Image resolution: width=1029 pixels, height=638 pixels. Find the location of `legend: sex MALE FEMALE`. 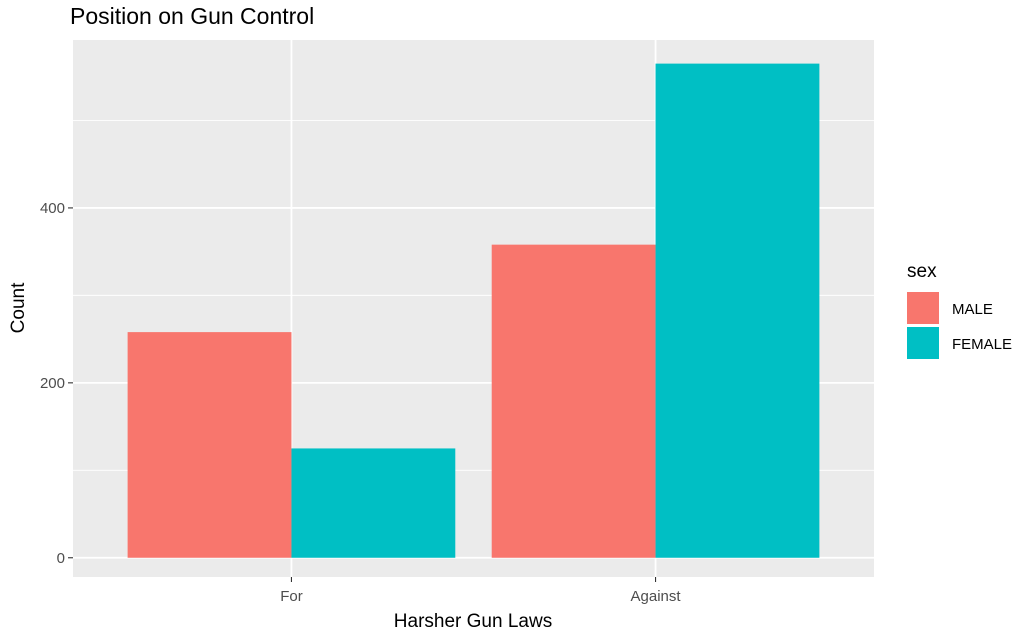

legend: sex MALE FEMALE is located at coordinates (959, 310).